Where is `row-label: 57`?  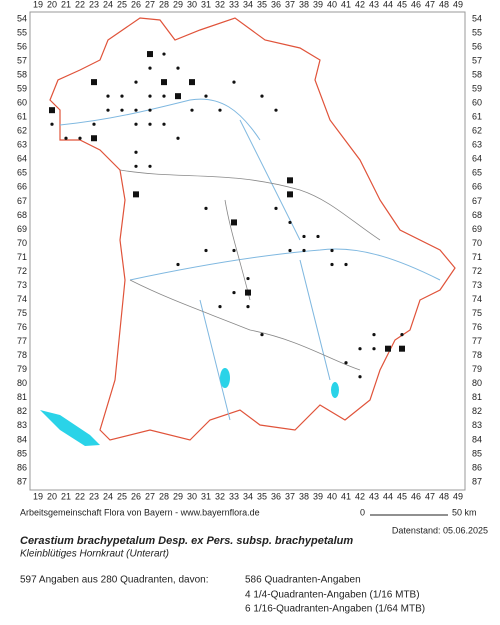
row-label: 57 is located at coordinates (22, 60).